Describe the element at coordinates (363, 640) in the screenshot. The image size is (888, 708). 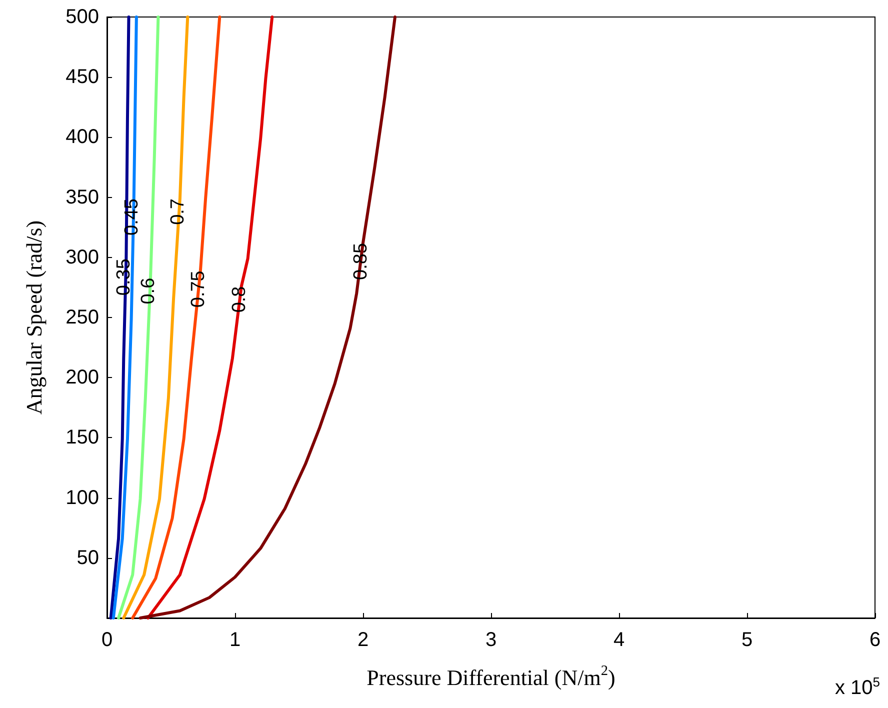
I see `x-tick-label: 2` at that location.